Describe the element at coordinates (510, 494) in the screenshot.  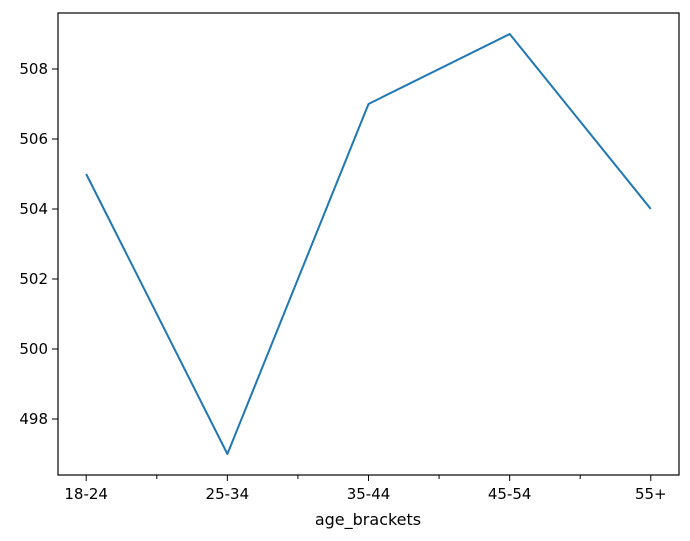
I see `x-tick-label: 45-54` at that location.